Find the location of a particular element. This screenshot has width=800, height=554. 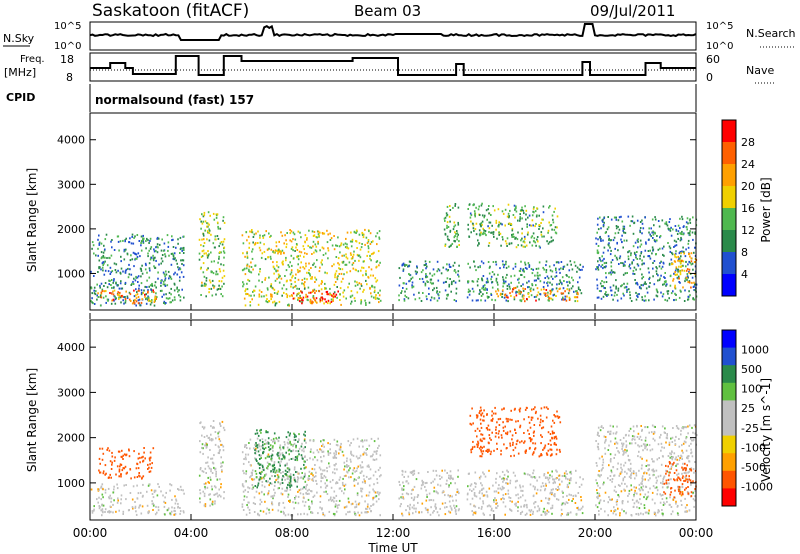

freq-tick-lo: 8 is located at coordinates (69, 77).